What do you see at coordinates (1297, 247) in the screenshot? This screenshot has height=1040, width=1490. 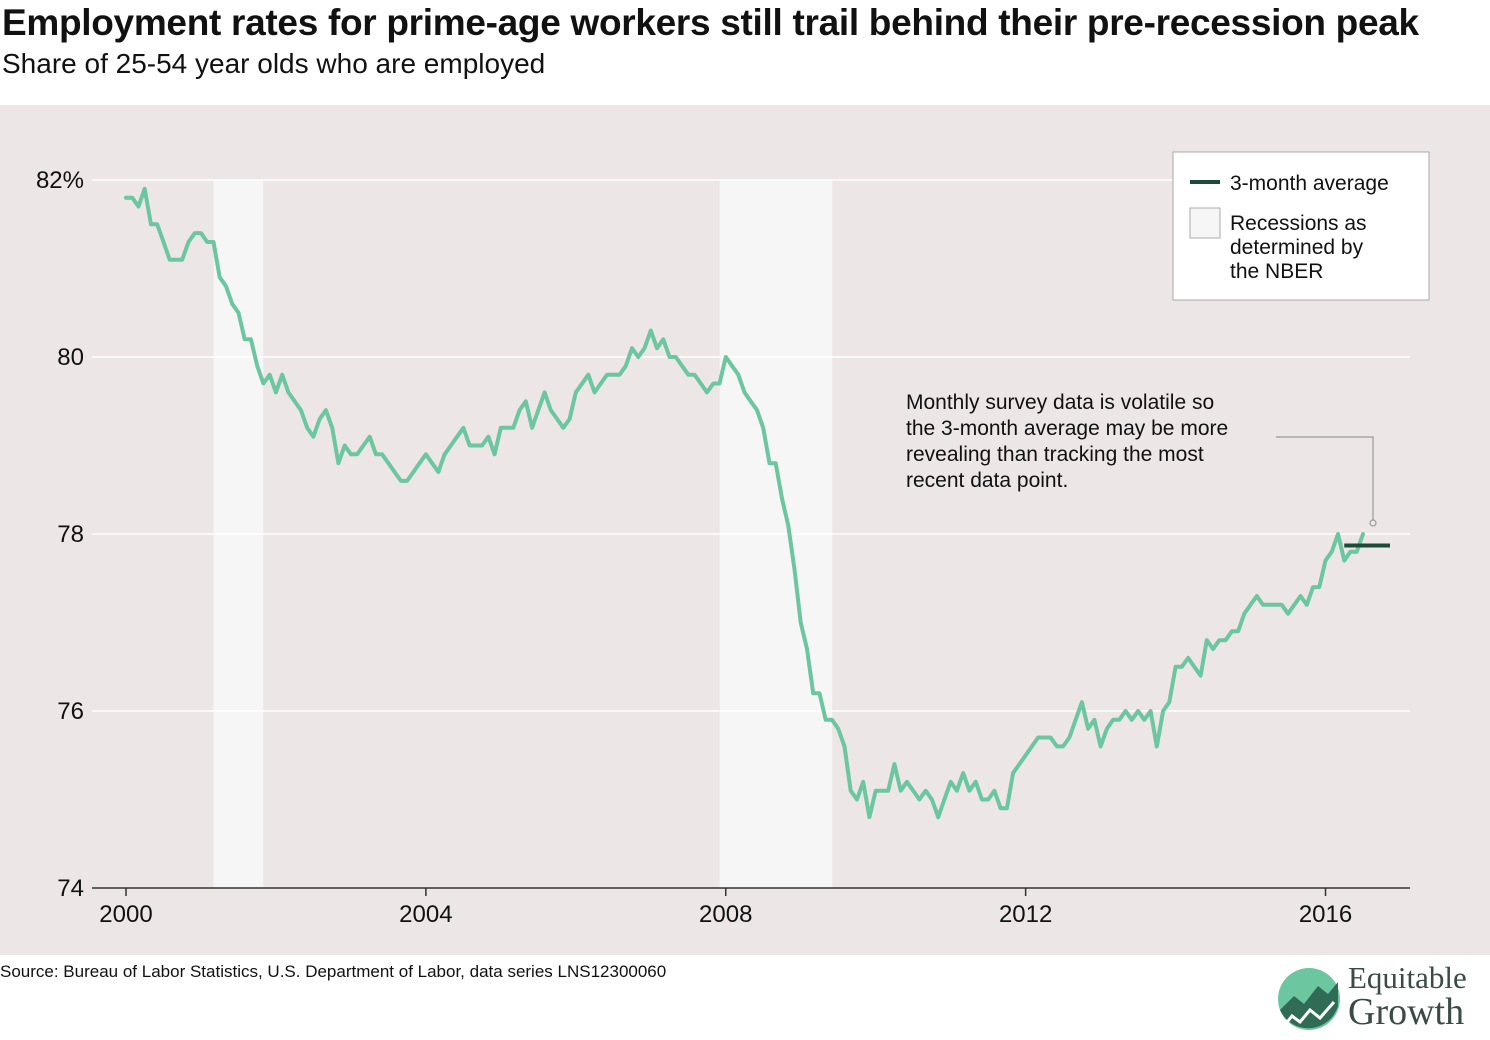 I see `legend-recession-label-2: determined by` at bounding box center [1297, 247].